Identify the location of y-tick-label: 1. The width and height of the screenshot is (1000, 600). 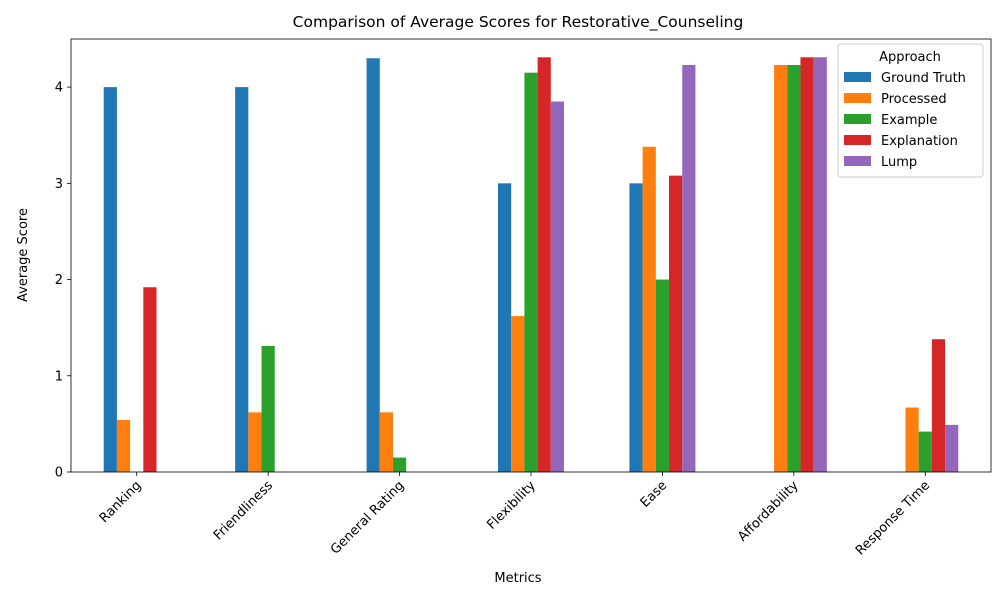
(59, 376).